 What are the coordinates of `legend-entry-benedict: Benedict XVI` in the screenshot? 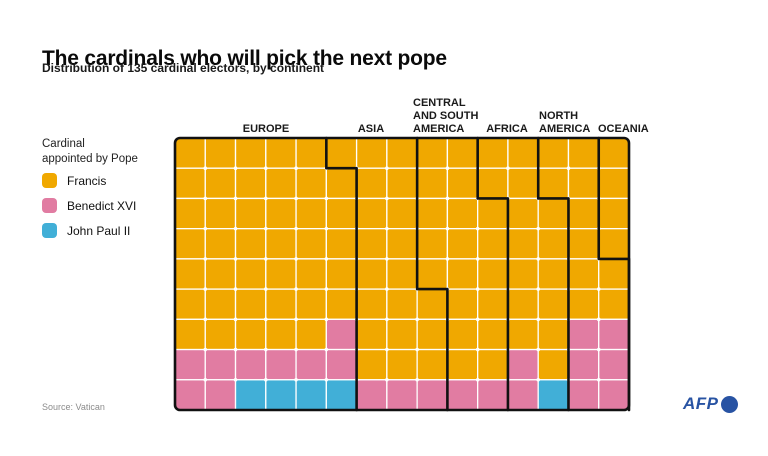 It's located at (89, 205).